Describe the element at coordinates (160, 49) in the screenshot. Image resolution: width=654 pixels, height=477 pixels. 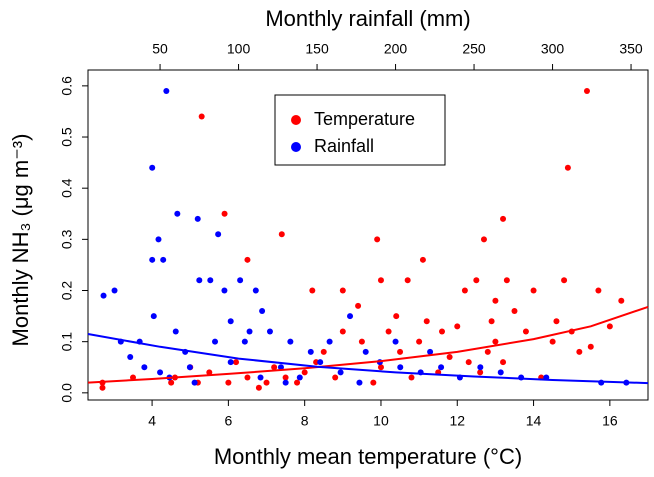
I see `x2-tick-label: 50` at that location.